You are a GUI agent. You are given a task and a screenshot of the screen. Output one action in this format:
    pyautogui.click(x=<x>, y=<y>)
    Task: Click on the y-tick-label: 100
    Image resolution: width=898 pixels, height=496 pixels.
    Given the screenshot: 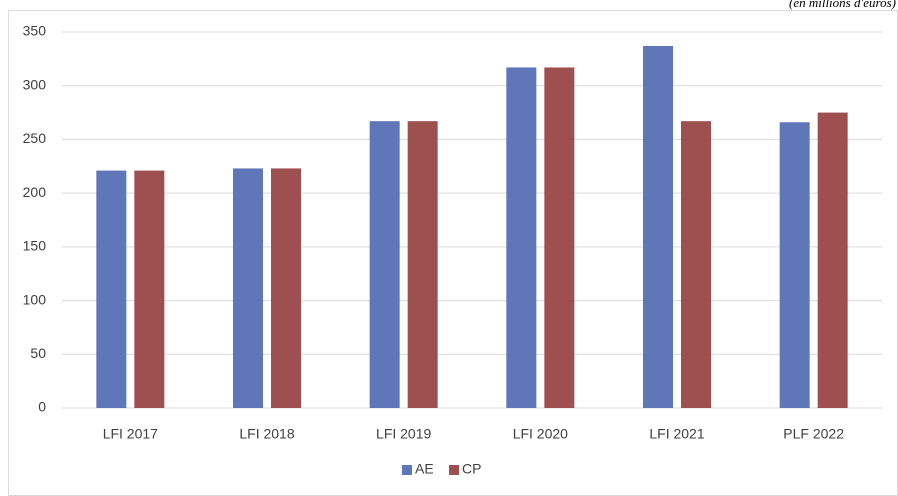 What is the action you would take?
    pyautogui.click(x=35, y=299)
    